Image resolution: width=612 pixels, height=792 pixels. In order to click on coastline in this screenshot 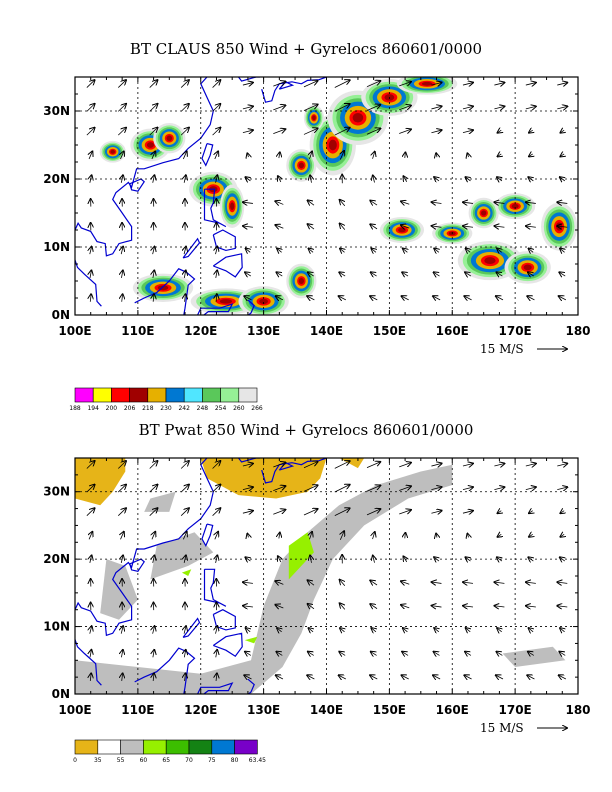, I will do `click(227, 645)`.